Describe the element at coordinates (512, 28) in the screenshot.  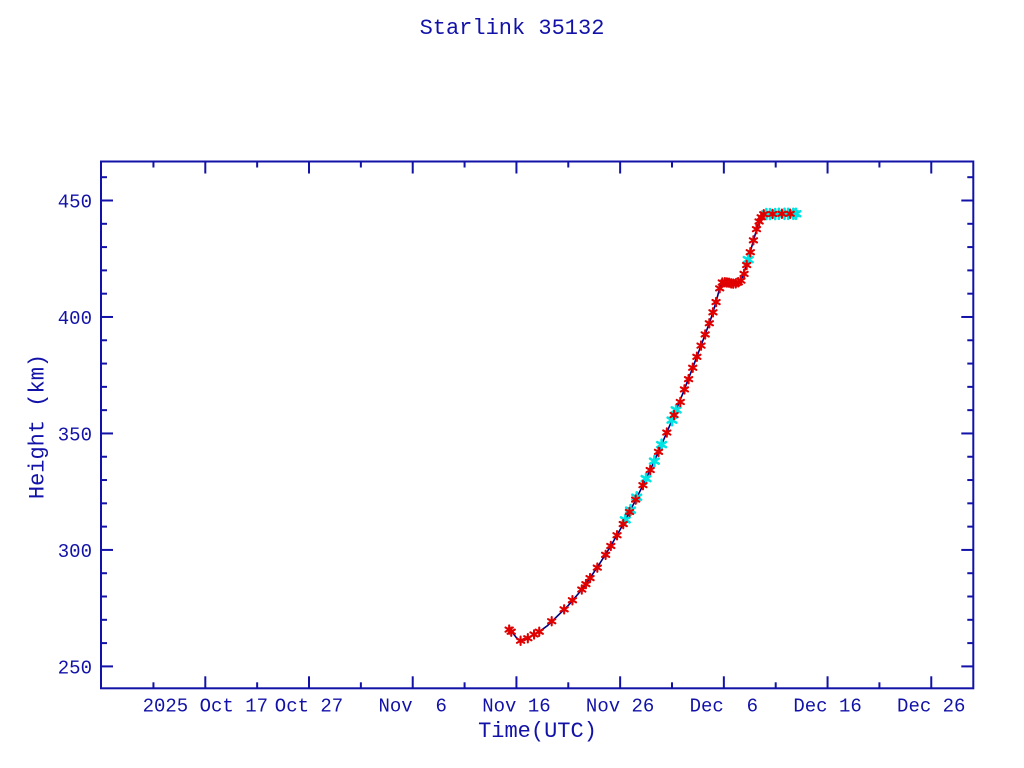
I see `chart-title: Starlink 35132` at that location.